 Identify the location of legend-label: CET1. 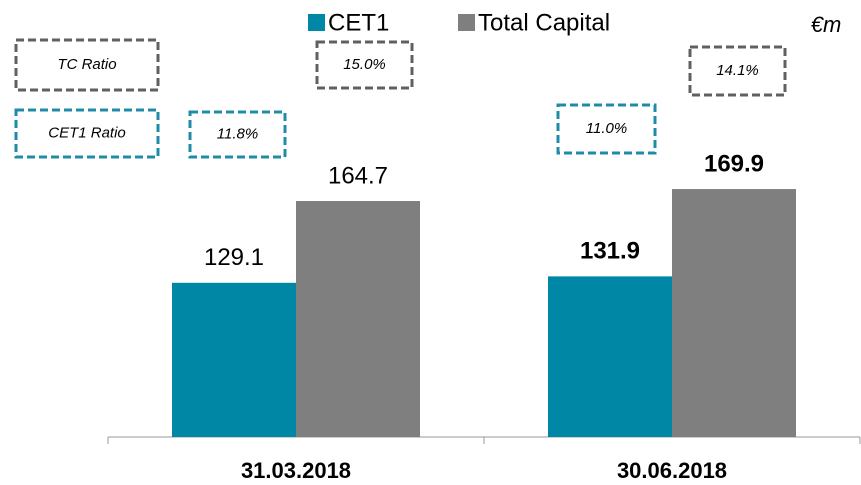
(358, 22).